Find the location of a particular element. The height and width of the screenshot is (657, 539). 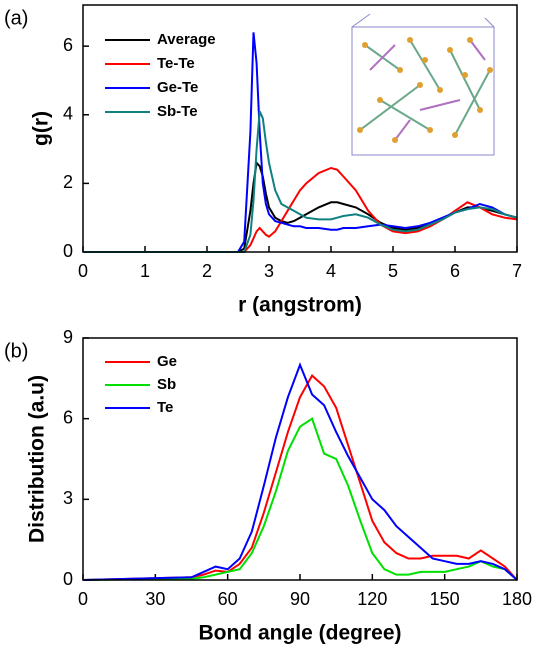

y-tick-label: 3 is located at coordinates (68, 498).